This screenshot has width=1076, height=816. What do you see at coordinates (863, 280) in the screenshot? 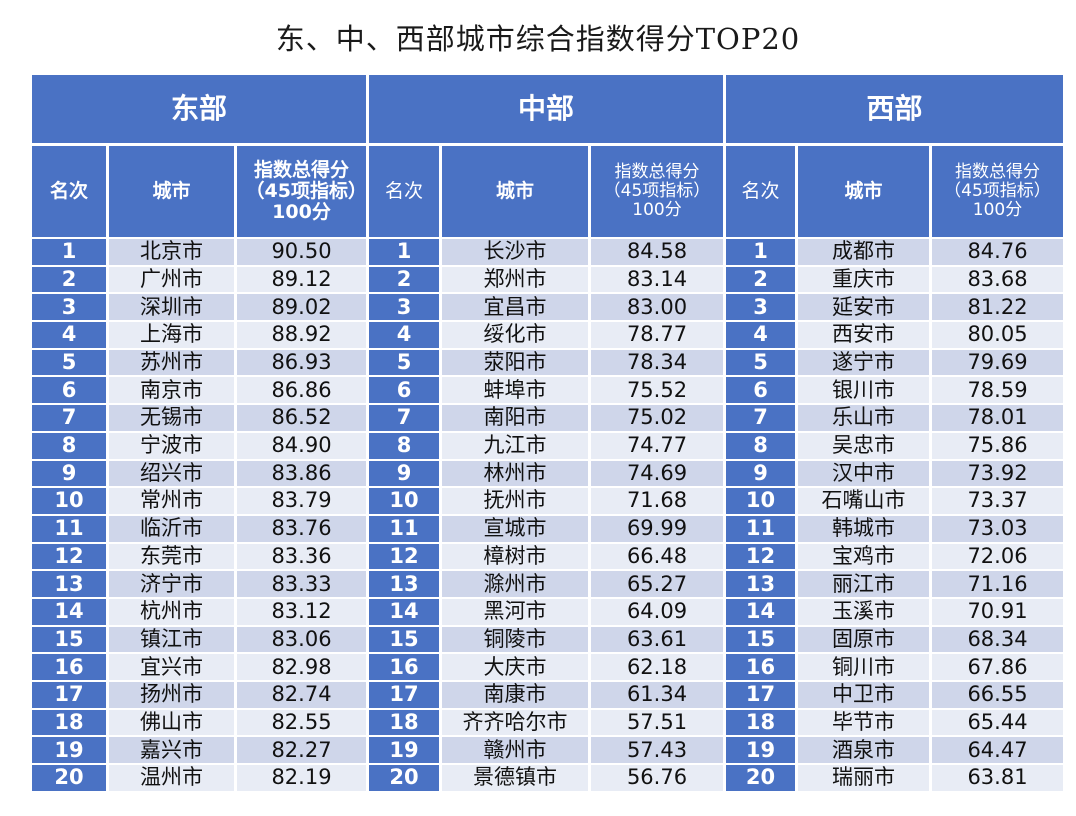
I see `city-cell-west: 重庆市` at bounding box center [863, 280].